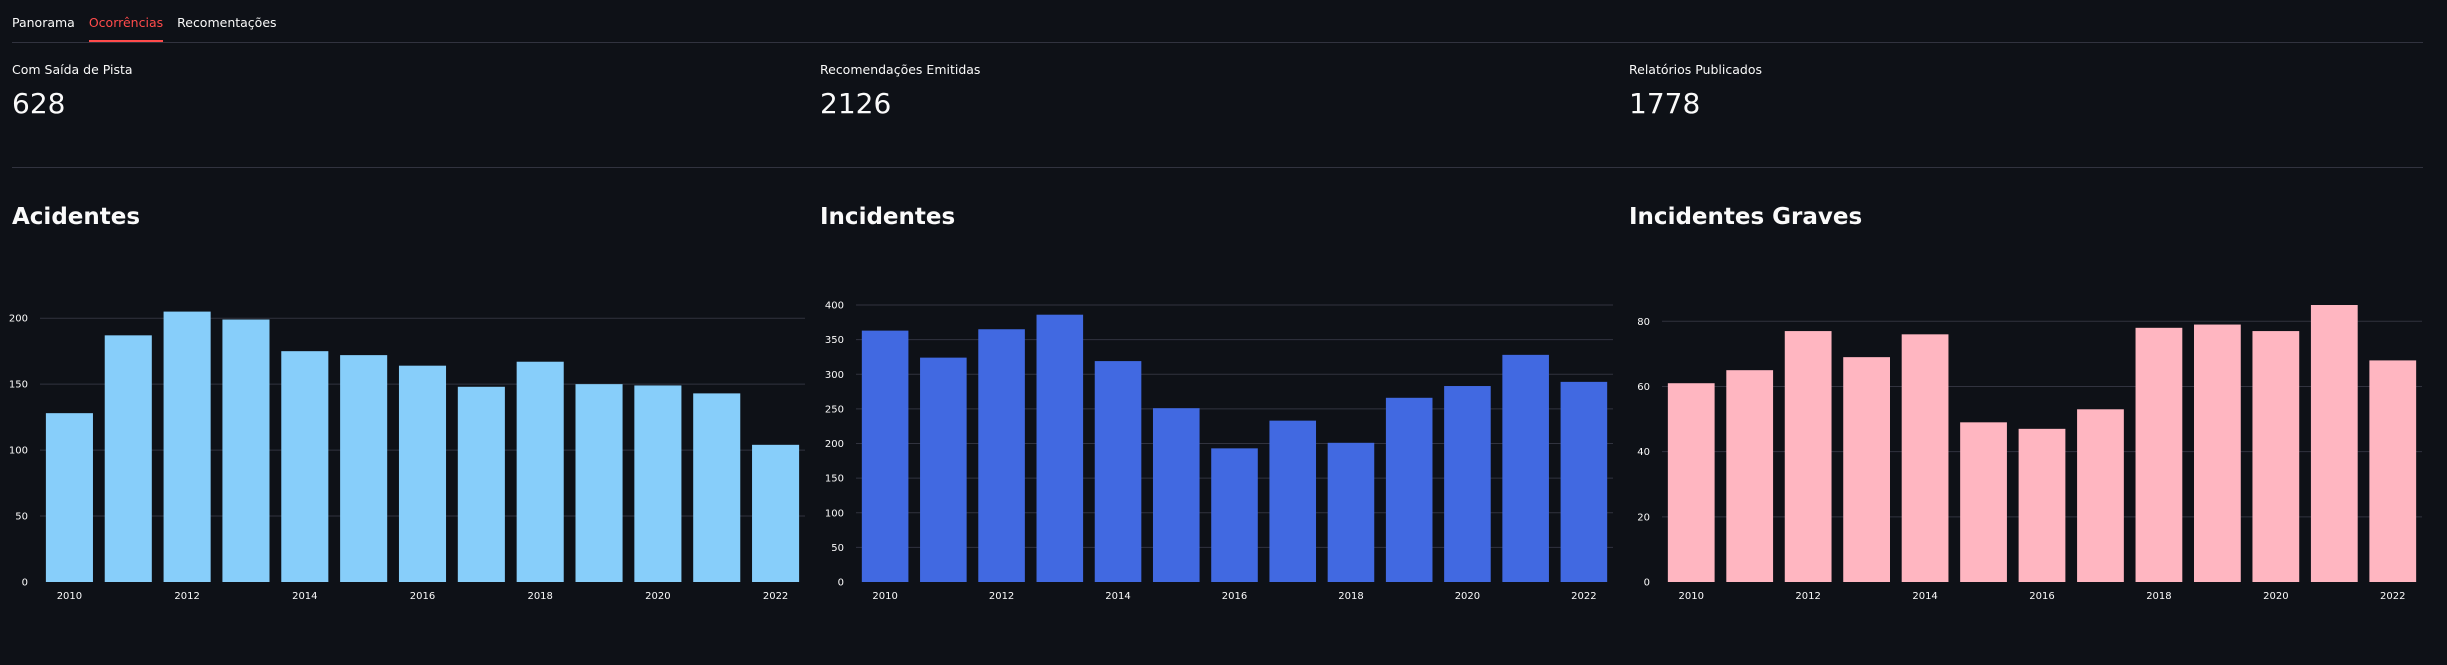 The image size is (2447, 665). I want to click on metric-value: 2126, so click(856, 103).